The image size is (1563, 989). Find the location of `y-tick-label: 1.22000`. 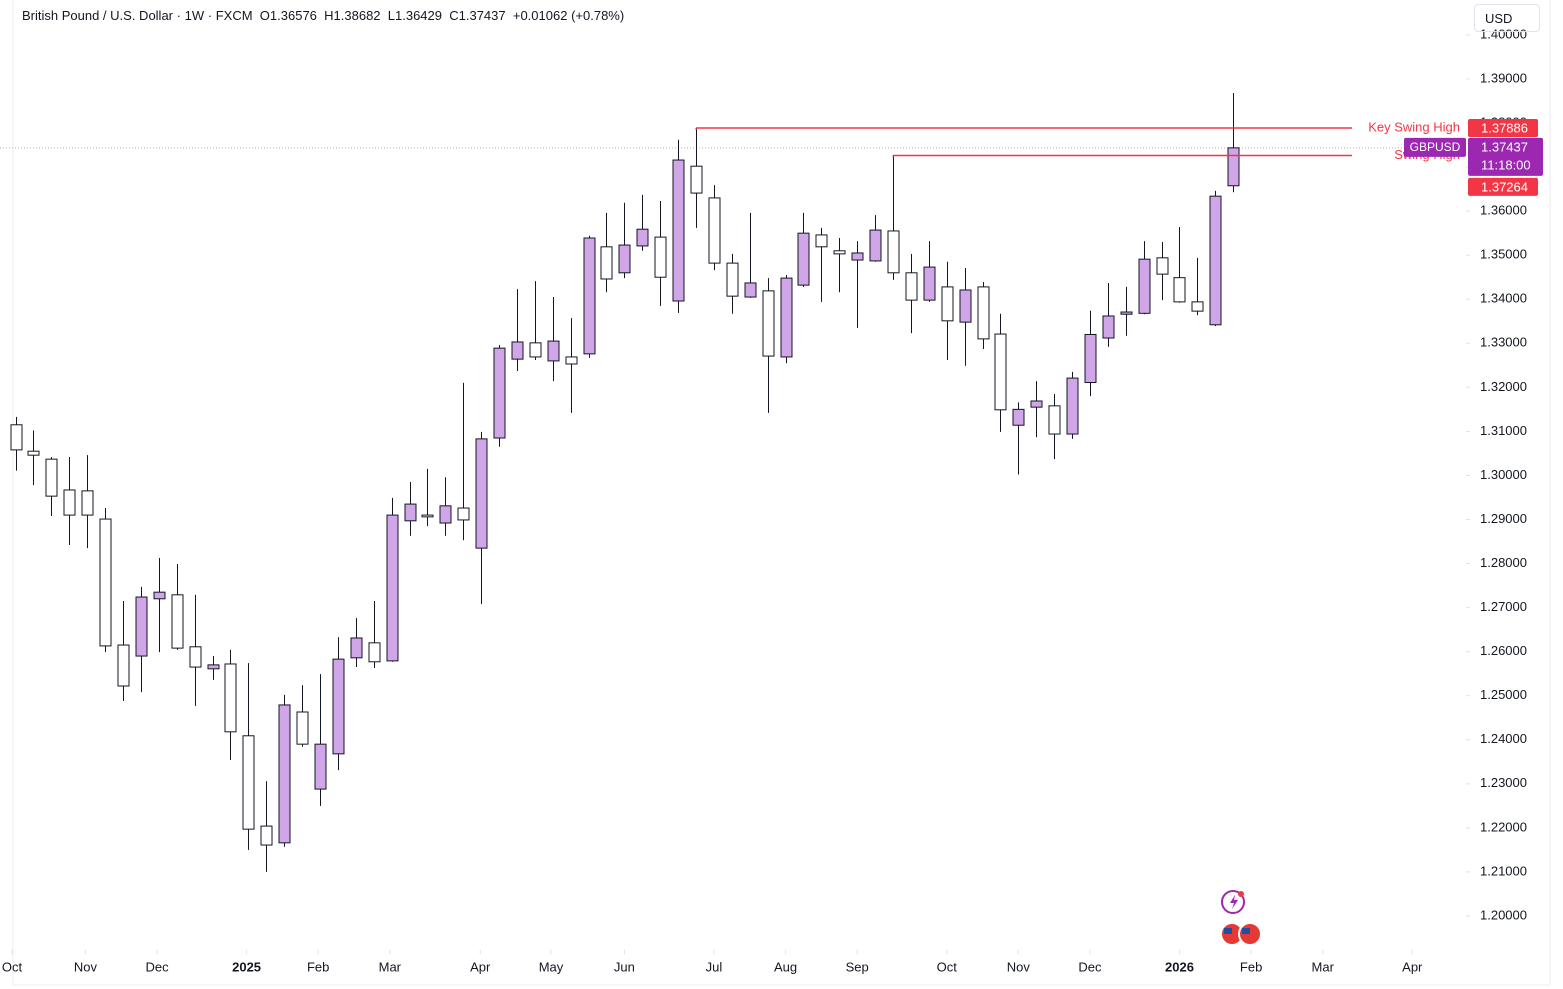

y-tick-label: 1.22000 is located at coordinates (1503, 826).